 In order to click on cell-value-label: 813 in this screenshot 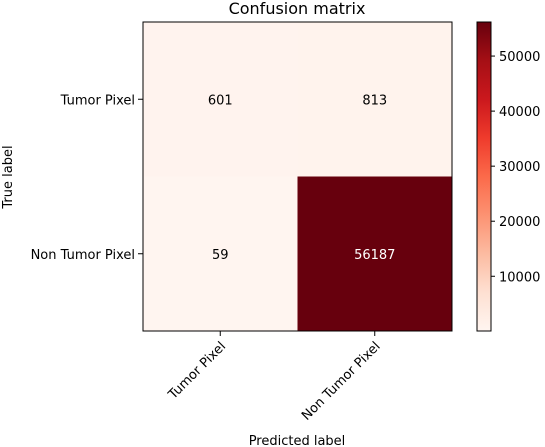, I will do `click(374, 100)`.